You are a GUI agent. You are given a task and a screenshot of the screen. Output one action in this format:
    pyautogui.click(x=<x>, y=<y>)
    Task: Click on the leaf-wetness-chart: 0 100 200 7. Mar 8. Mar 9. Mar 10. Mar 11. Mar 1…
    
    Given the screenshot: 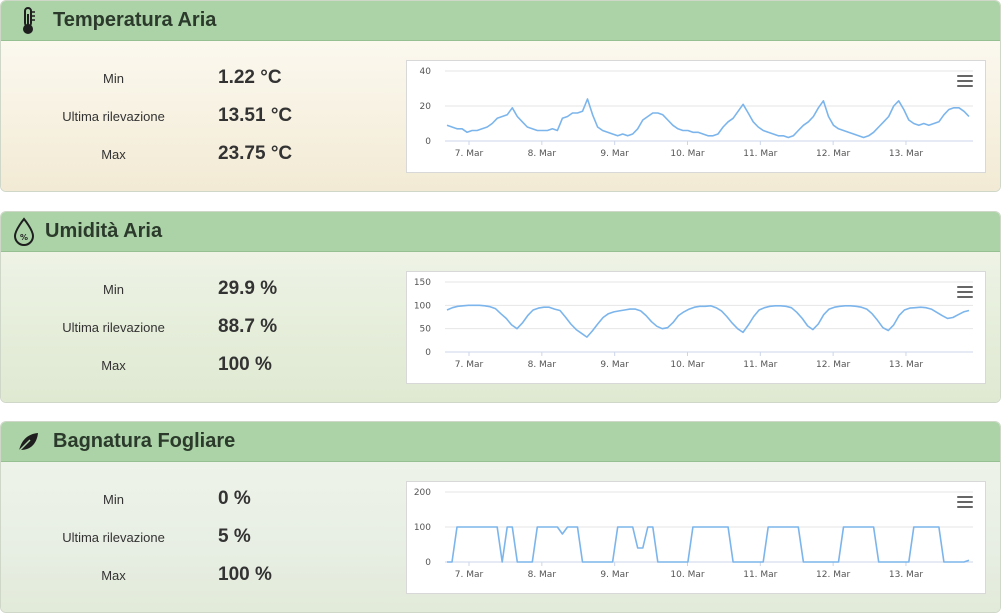 What is the action you would take?
    pyautogui.click(x=696, y=537)
    